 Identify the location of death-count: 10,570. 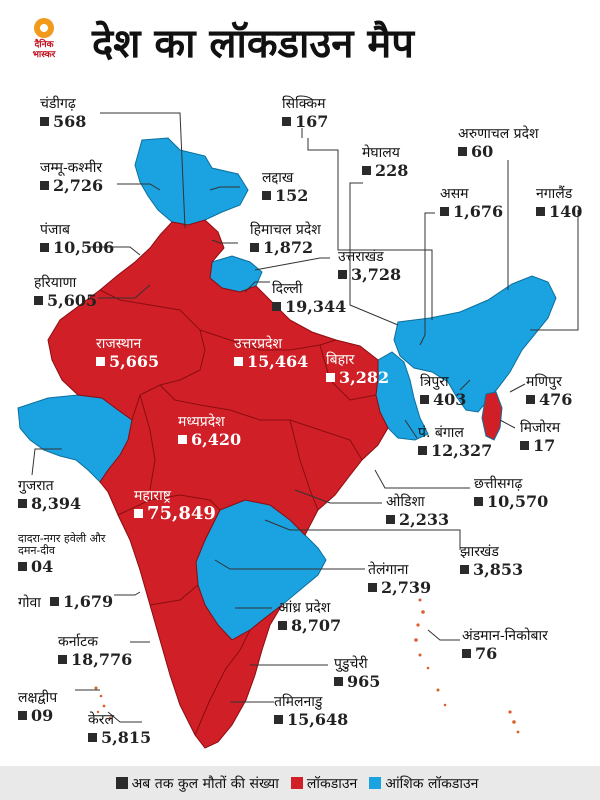
(511, 501).